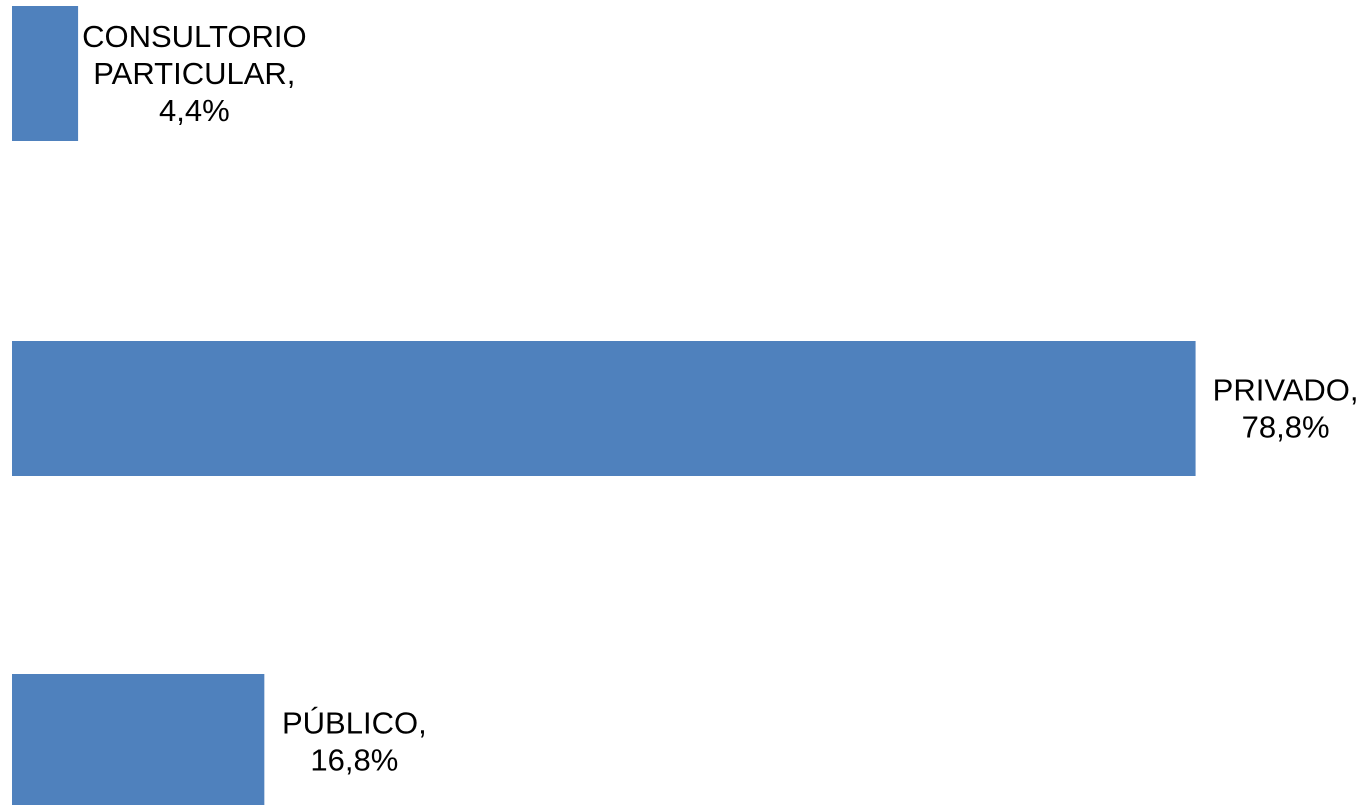  Describe the element at coordinates (354, 741) in the screenshot. I see `data-label-publico: PÚBLICO, 16,8%` at that location.